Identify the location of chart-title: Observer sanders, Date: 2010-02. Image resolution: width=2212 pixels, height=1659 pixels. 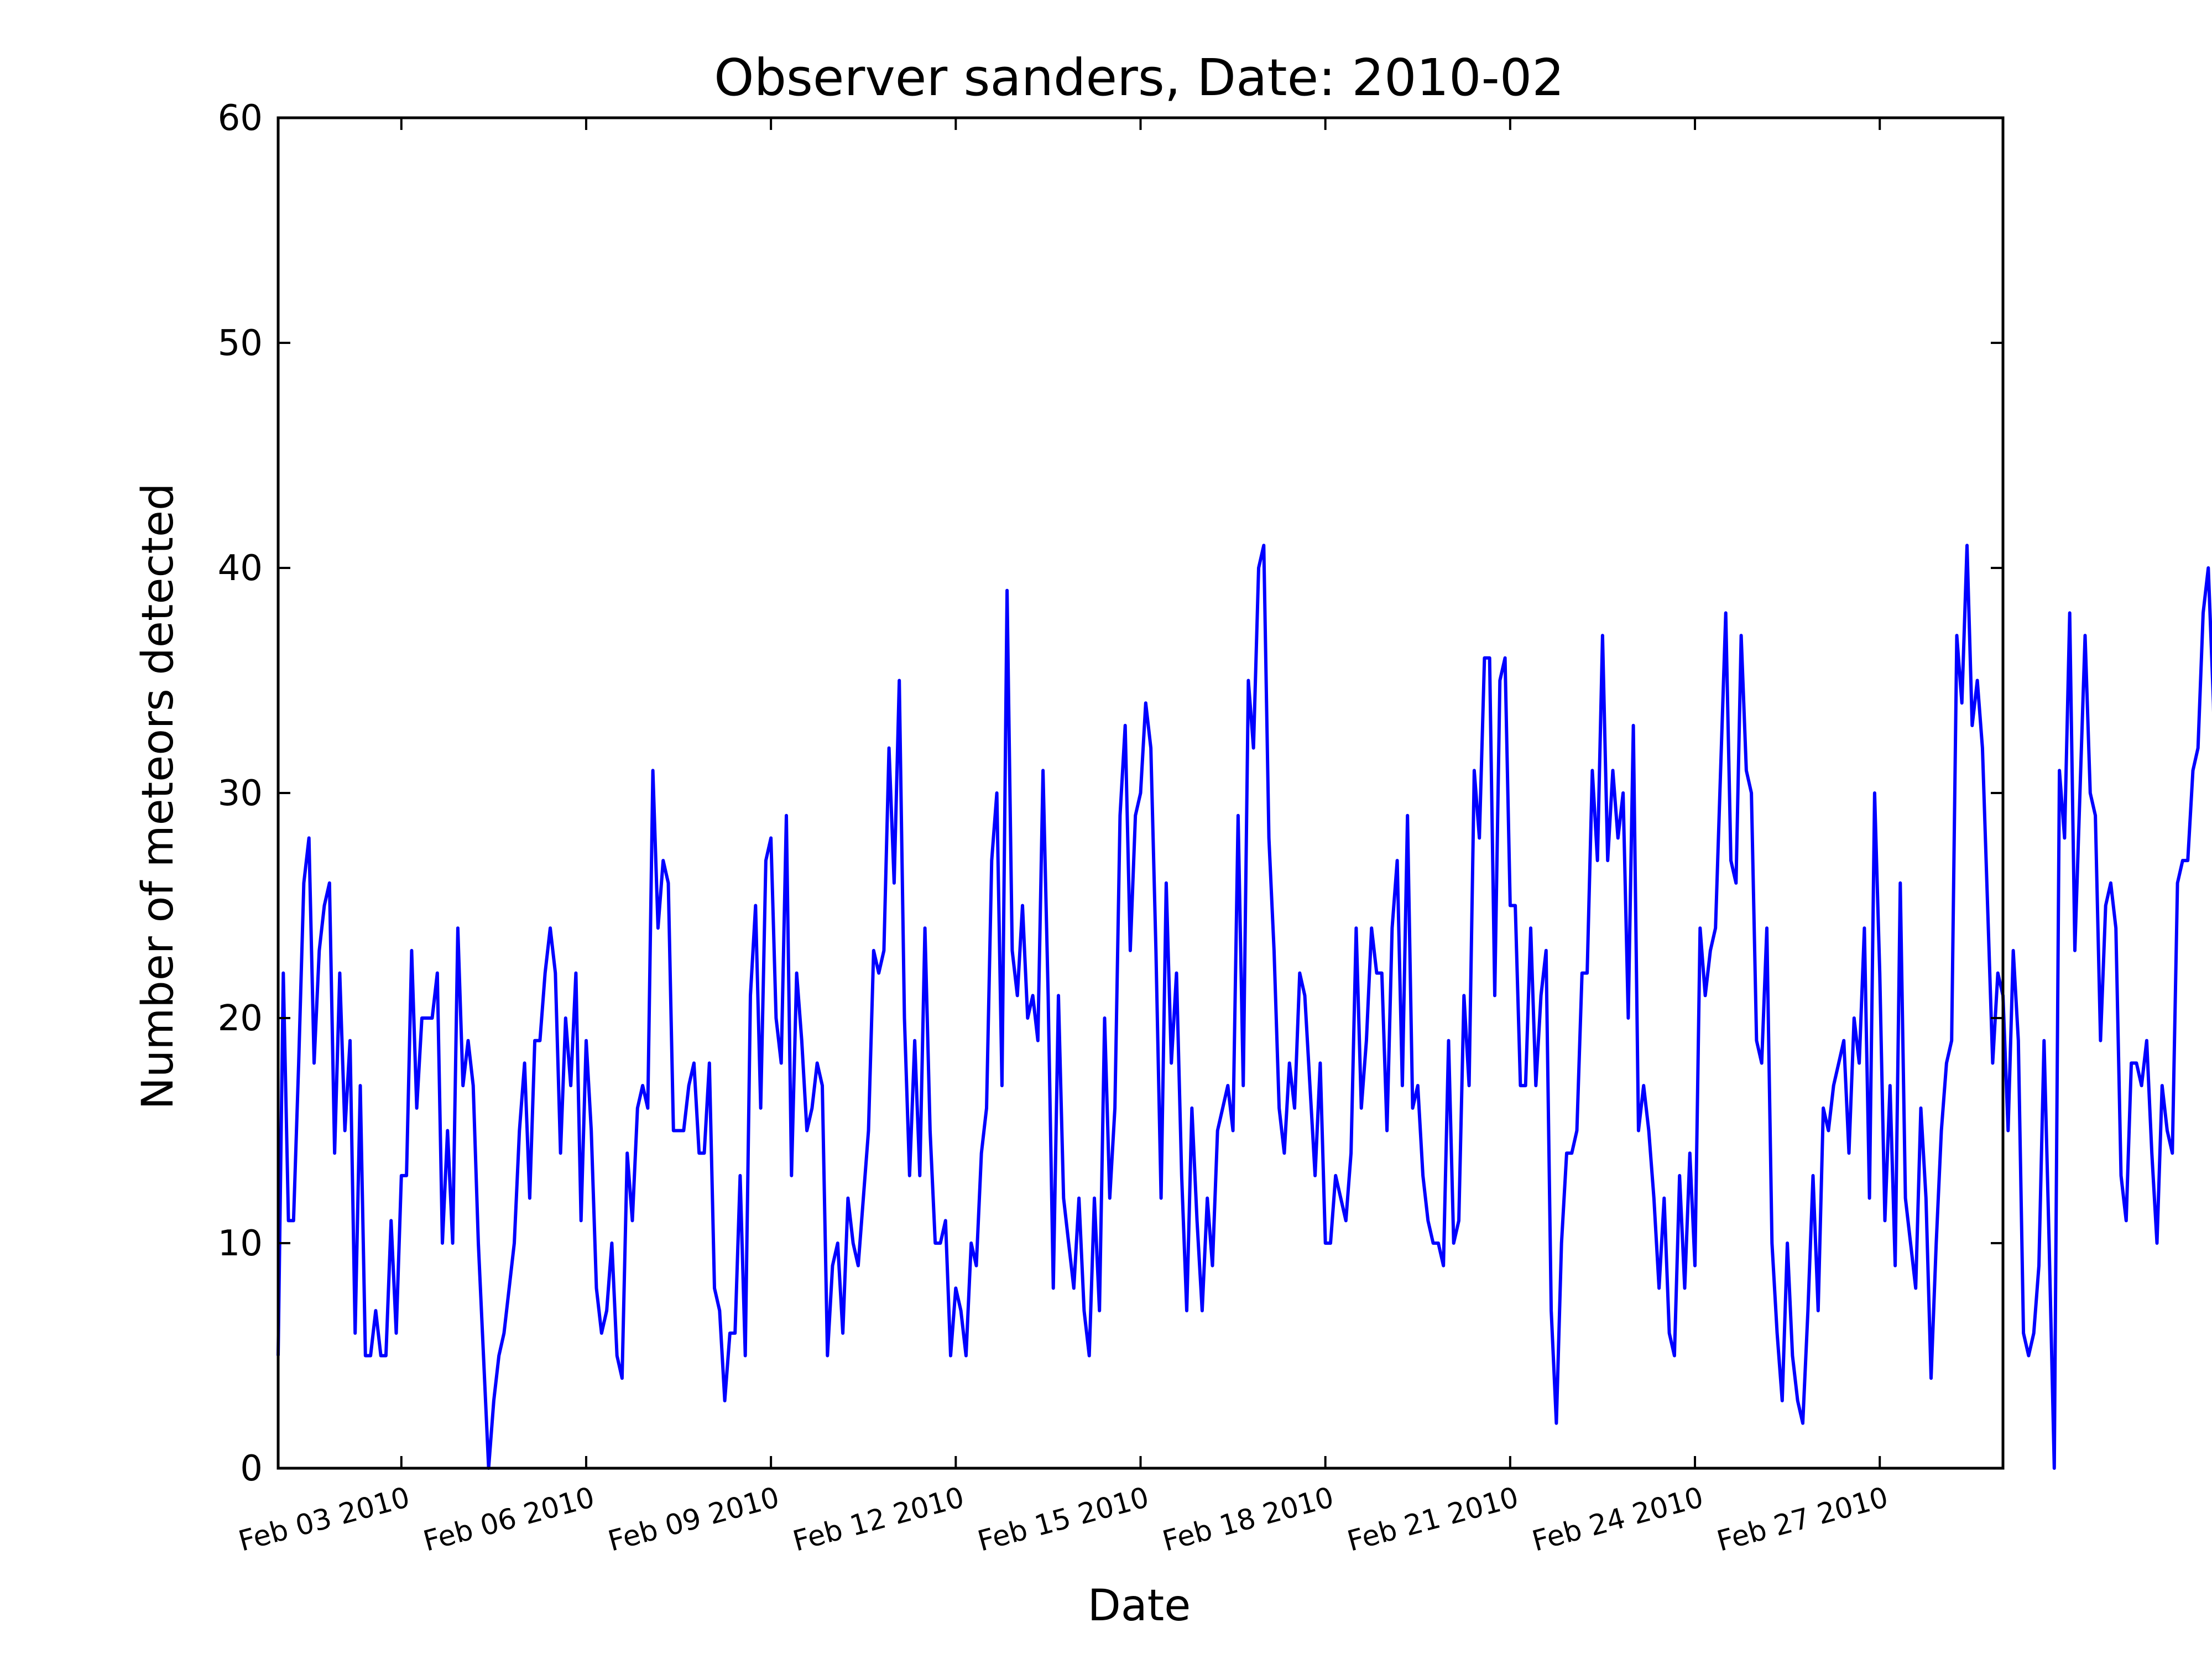
(1139, 77).